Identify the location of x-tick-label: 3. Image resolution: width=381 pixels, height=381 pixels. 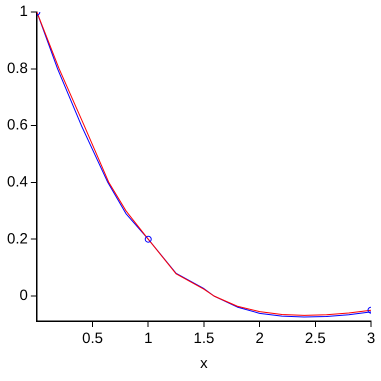
(371, 339).